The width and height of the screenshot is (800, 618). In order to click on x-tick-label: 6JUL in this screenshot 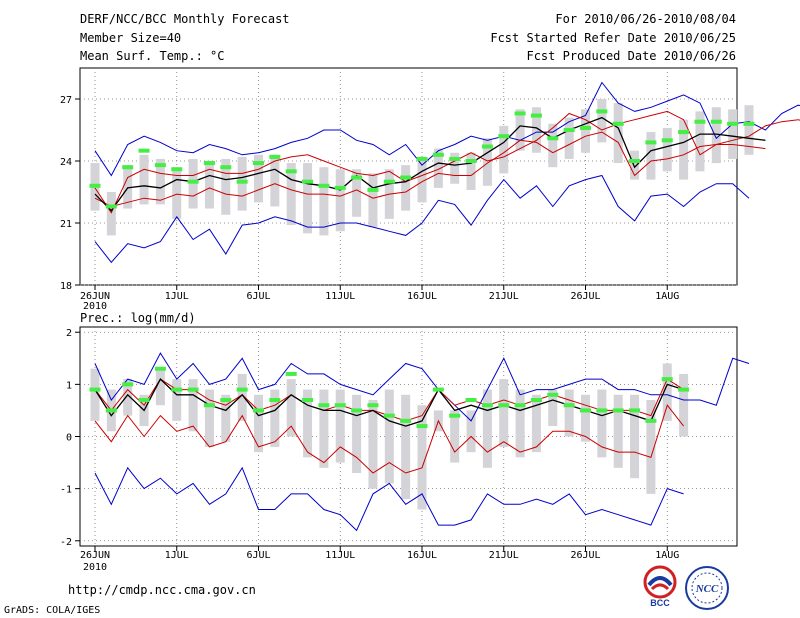, I will do `click(258, 296)`.